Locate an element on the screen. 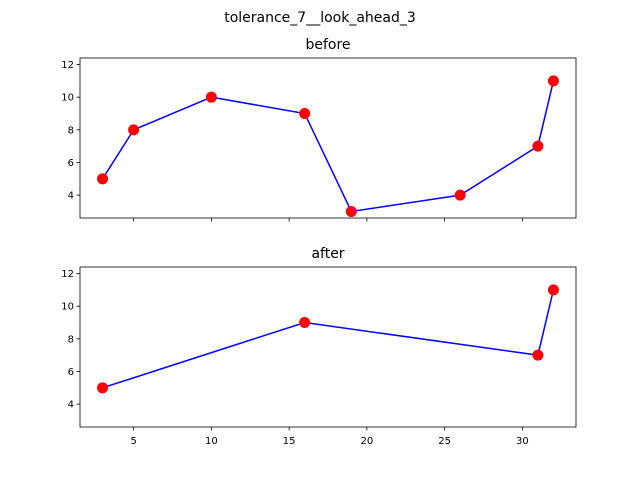  x-tick-label: 20 is located at coordinates (367, 441).